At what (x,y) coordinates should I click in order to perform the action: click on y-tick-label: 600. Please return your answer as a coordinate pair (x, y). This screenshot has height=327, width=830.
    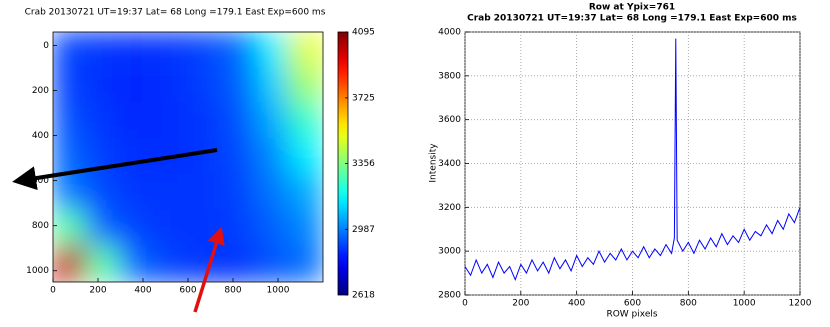
    Looking at the image, I should click on (40, 181).